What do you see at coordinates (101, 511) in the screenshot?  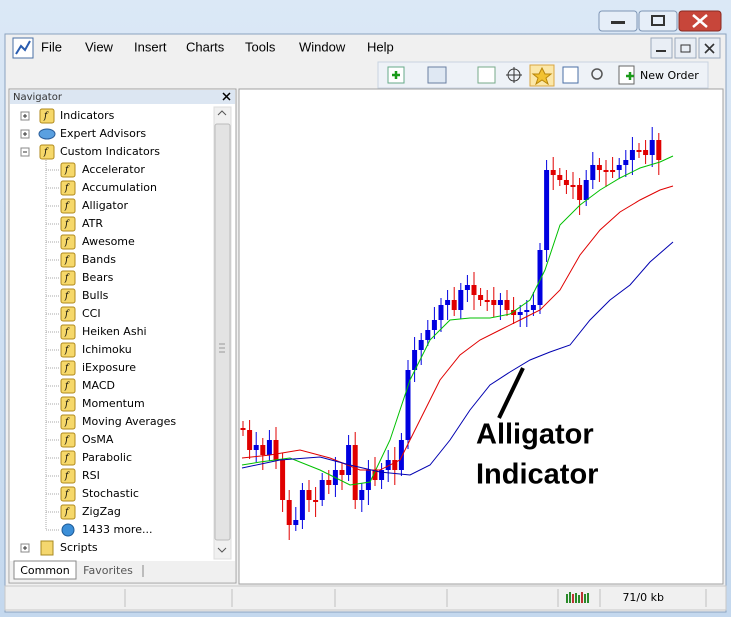 I see `tree-item: ZigZag` at bounding box center [101, 511].